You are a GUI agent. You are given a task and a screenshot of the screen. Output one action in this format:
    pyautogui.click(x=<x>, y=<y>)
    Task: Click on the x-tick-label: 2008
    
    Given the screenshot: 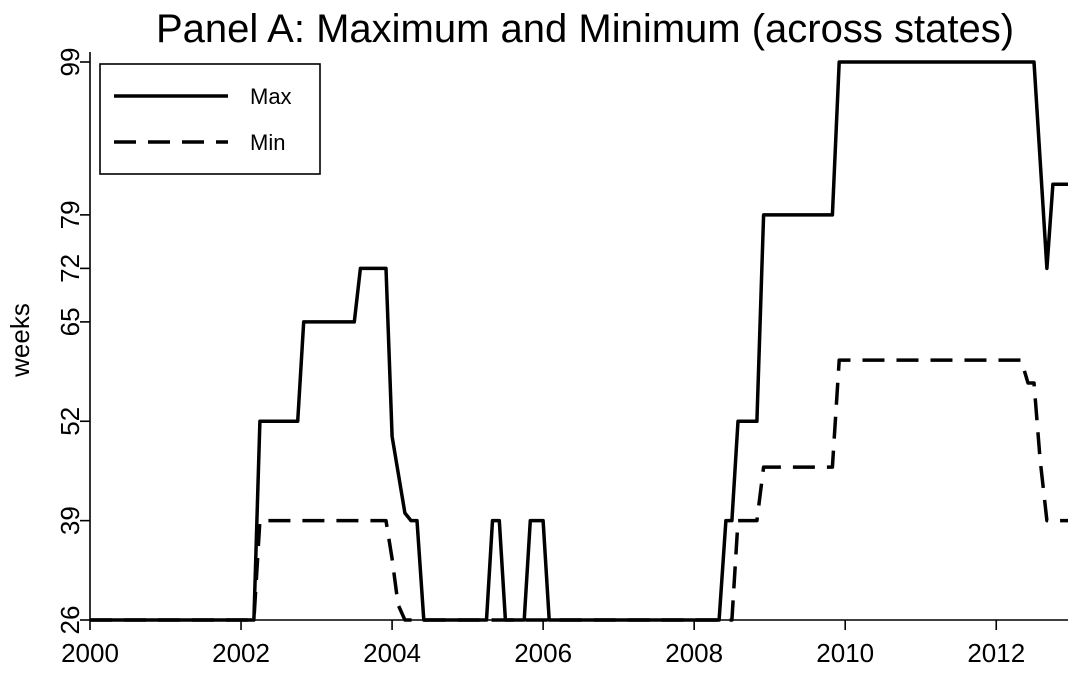 What is the action you would take?
    pyautogui.click(x=694, y=653)
    